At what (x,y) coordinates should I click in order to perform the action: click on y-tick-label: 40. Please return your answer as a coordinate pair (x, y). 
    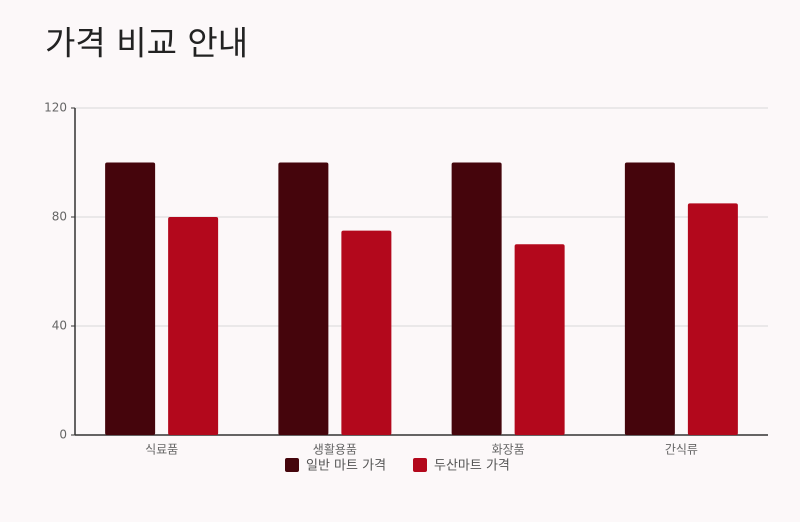
    Looking at the image, I should click on (59, 326).